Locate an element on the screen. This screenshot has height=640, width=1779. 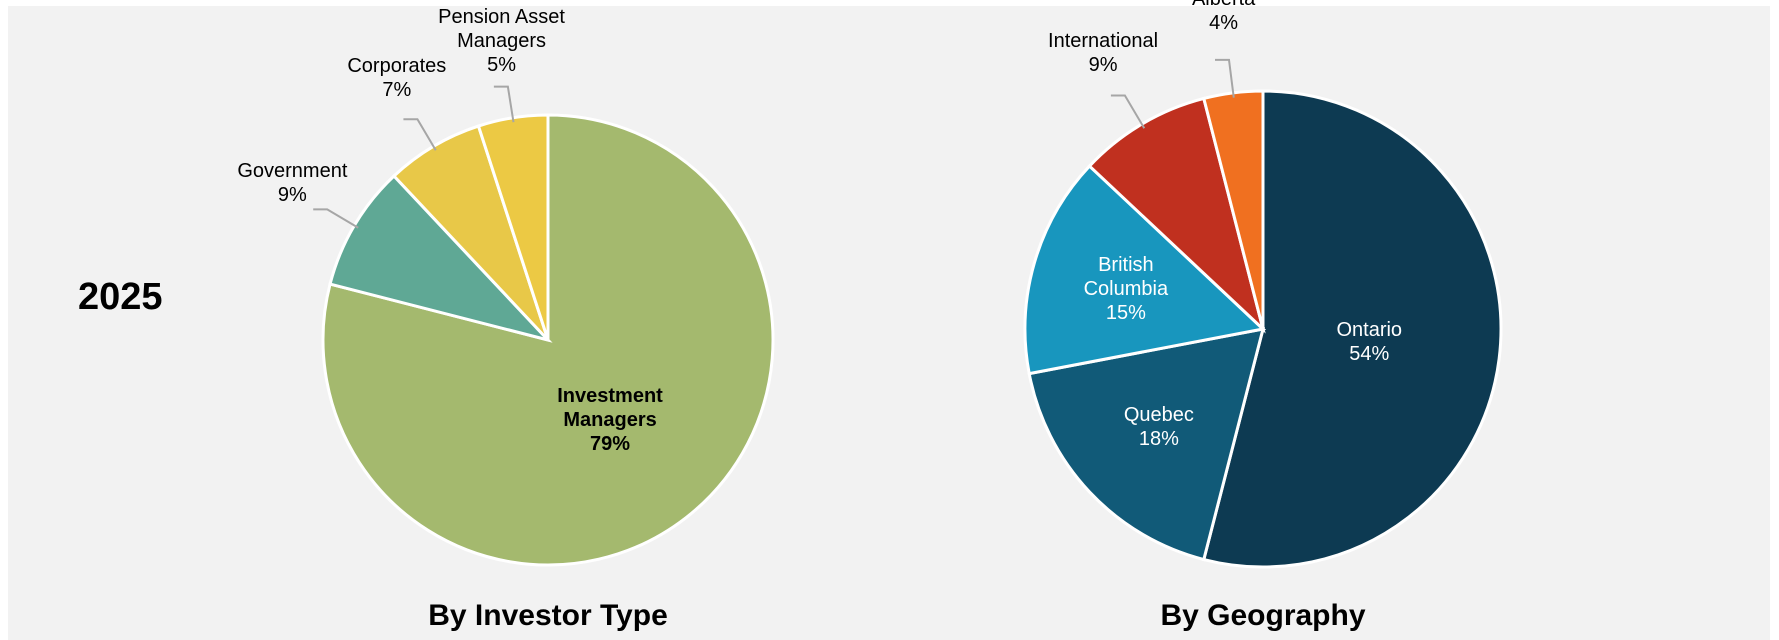
slice-label: Government 9% is located at coordinates (292, 183).